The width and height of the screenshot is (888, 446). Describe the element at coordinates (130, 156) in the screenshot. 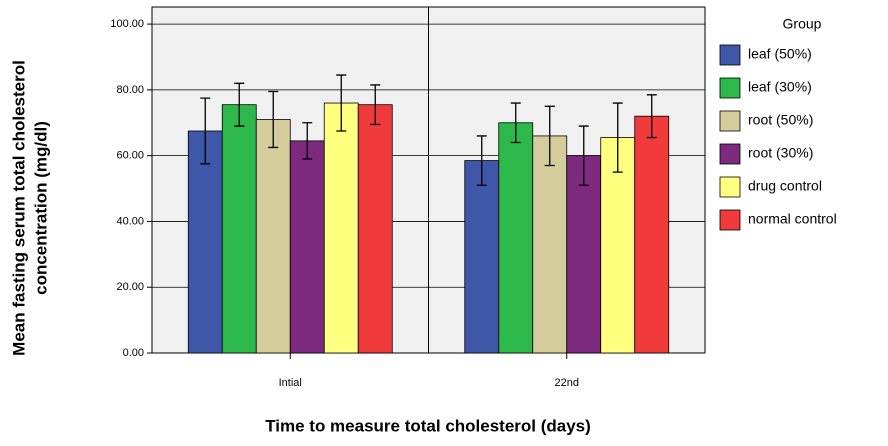

I see `y-tick-label: 60.00` at that location.